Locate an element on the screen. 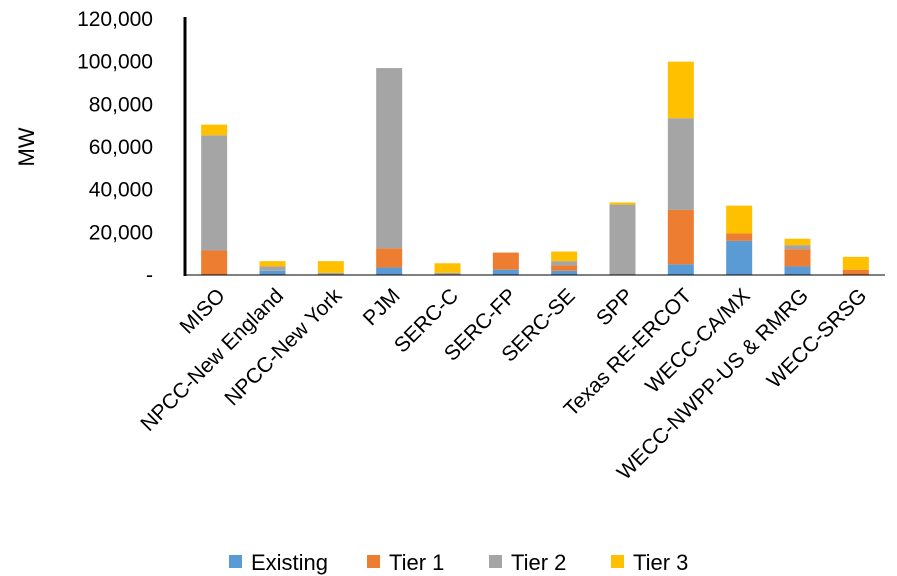 This screenshot has width=897, height=576. x-tick-label: PJM is located at coordinates (382, 307).